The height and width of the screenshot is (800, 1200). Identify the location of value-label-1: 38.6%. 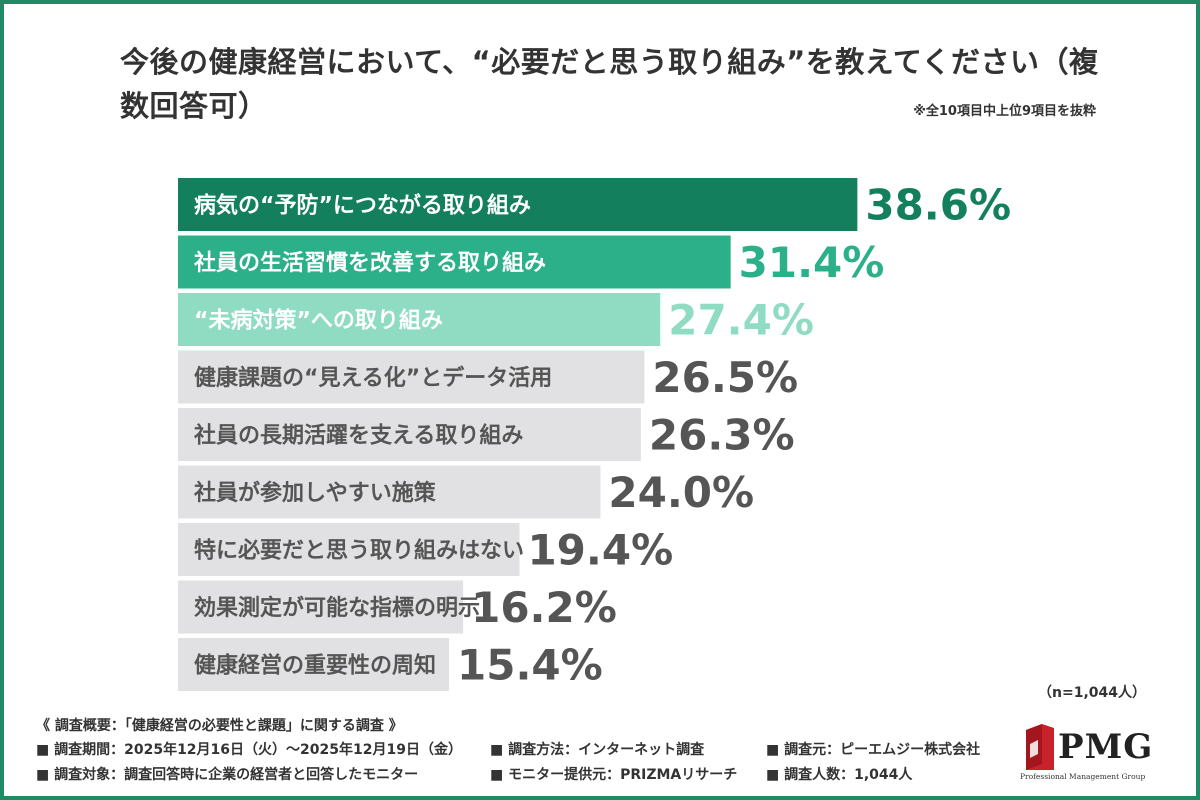
(938, 205).